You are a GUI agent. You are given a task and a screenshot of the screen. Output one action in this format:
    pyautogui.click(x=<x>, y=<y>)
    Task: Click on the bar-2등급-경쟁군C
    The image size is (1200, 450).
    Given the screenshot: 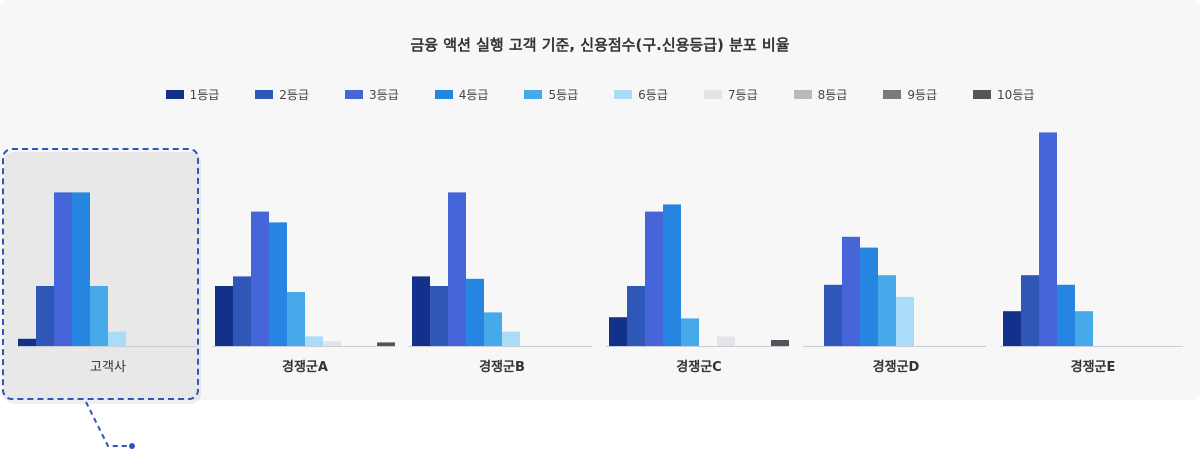 What is the action you would take?
    pyautogui.click(x=636, y=316)
    